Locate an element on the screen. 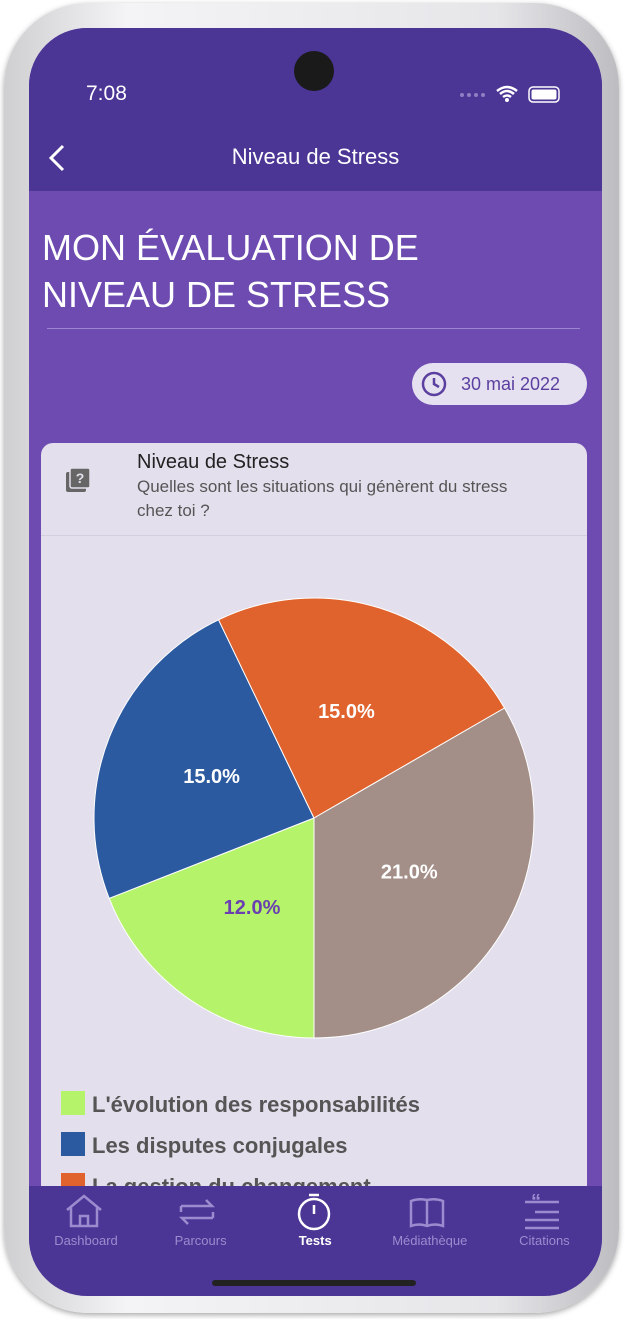 The width and height of the screenshot is (625, 1319). legend-label: Les disputes conjugales is located at coordinates (220, 1145).